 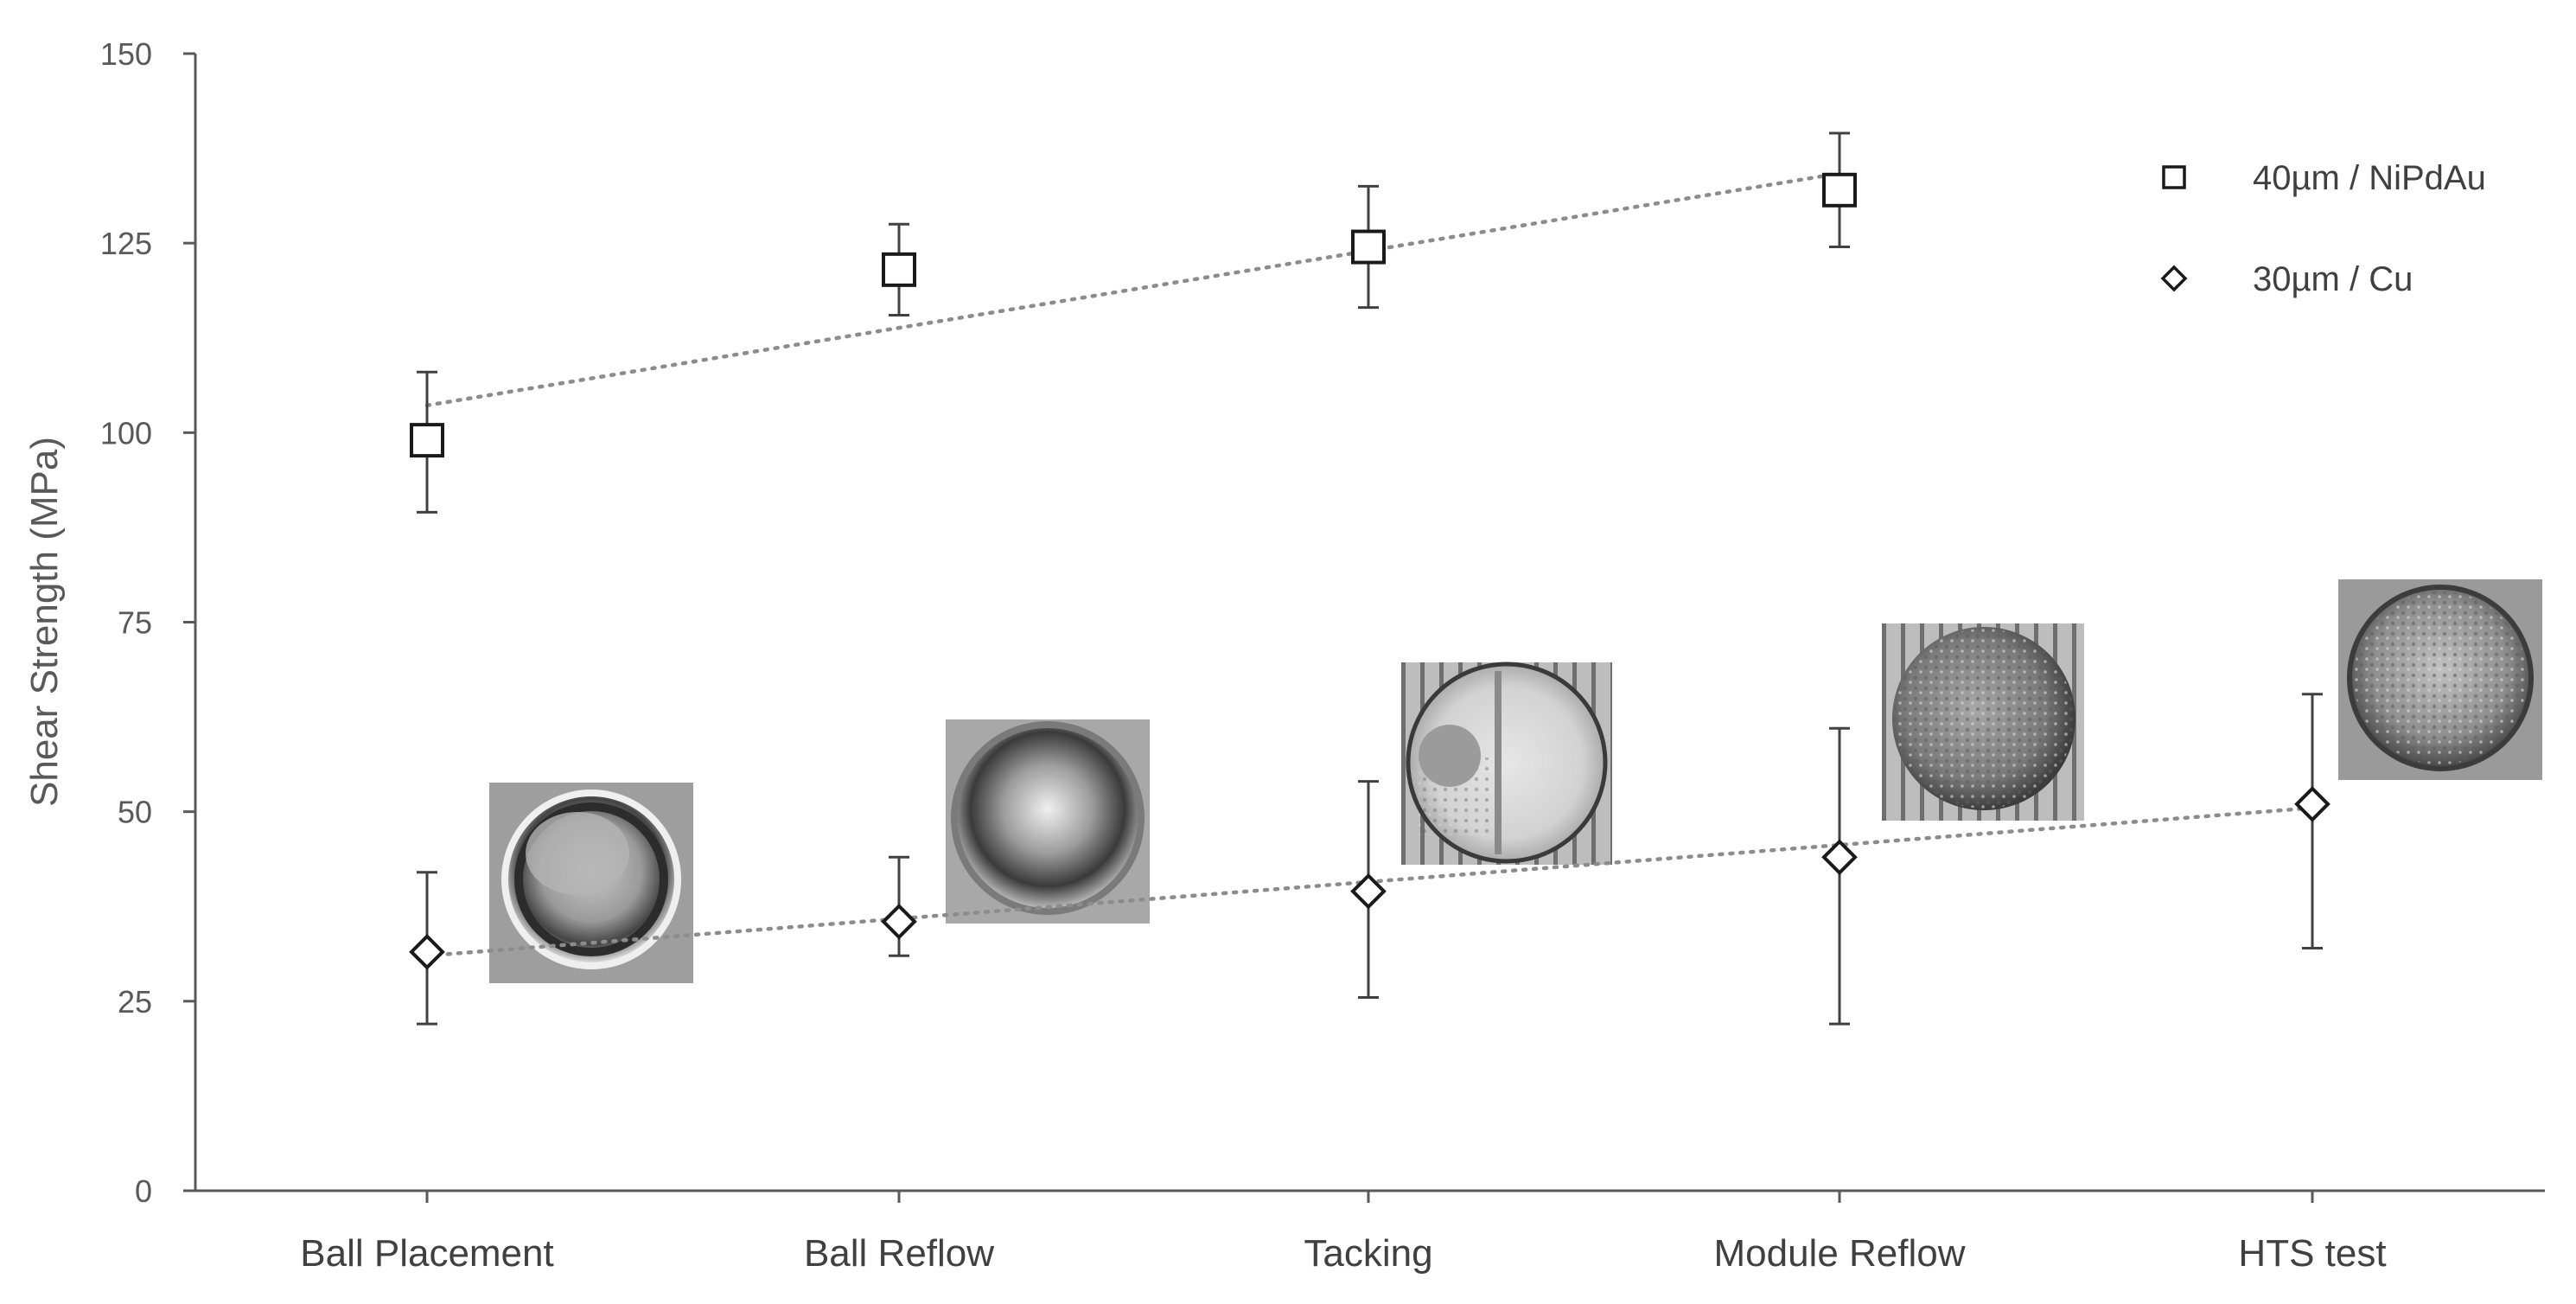 What do you see at coordinates (1368, 1253) in the screenshot?
I see `x-tick-label: Tacking` at bounding box center [1368, 1253].